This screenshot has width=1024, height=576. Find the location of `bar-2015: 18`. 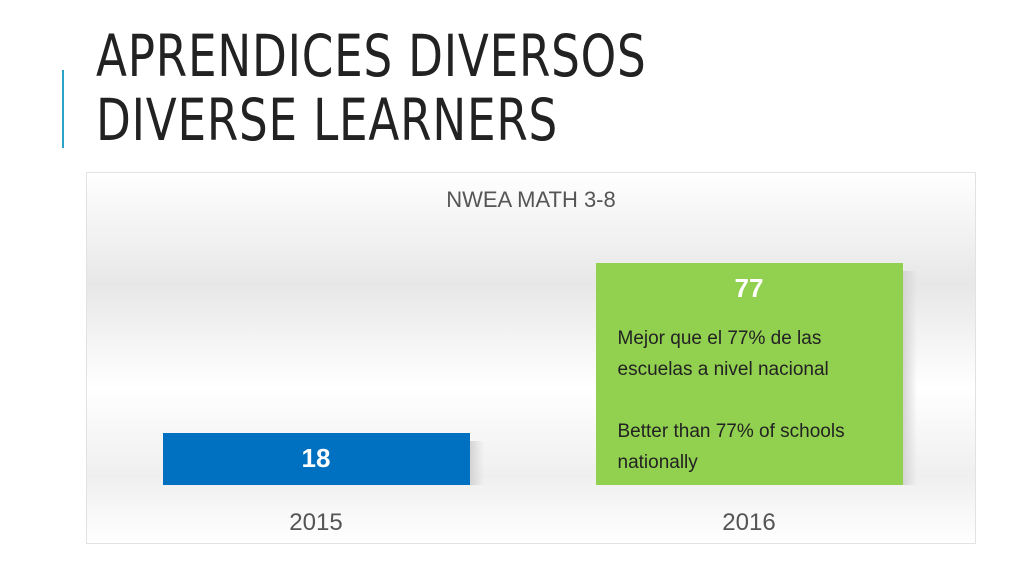

bar-2015: 18 is located at coordinates (316, 459).